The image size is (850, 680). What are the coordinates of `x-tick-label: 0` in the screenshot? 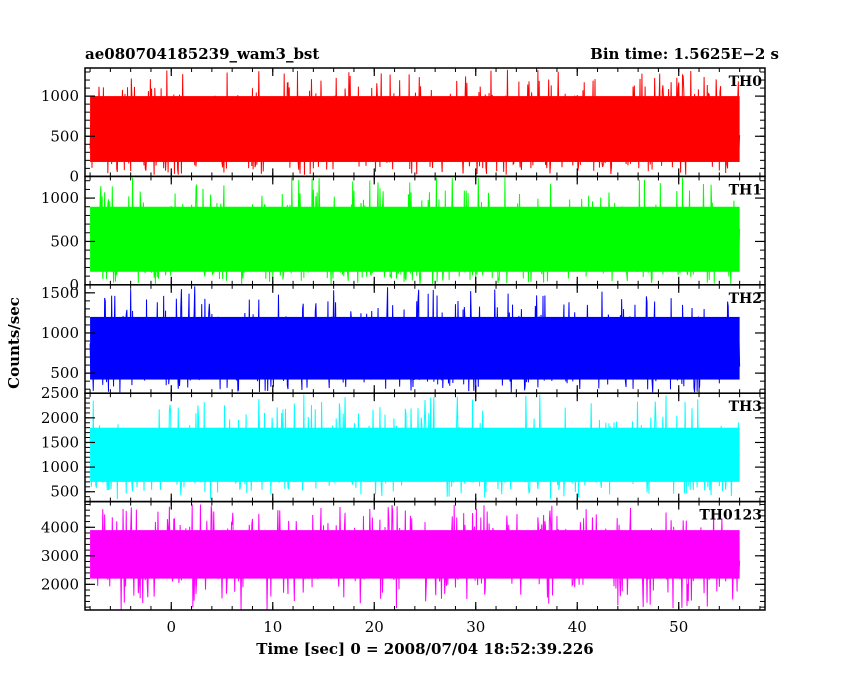 It's located at (171, 627).